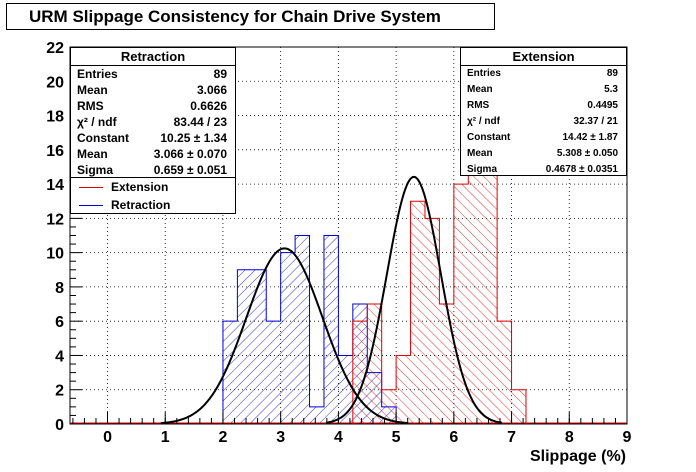 The image size is (696, 472). What do you see at coordinates (153, 90) in the screenshot?
I see `retraction-stat-row: Mean 3.066` at bounding box center [153, 90].